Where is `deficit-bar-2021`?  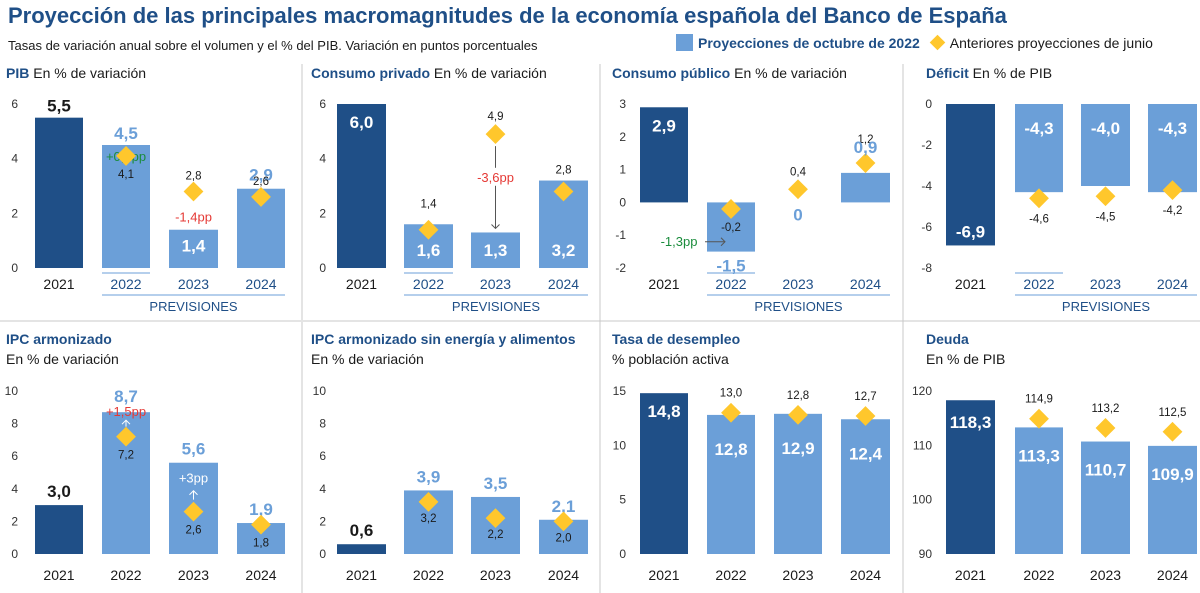 deficit-bar-2021 is located at coordinates (970, 175).